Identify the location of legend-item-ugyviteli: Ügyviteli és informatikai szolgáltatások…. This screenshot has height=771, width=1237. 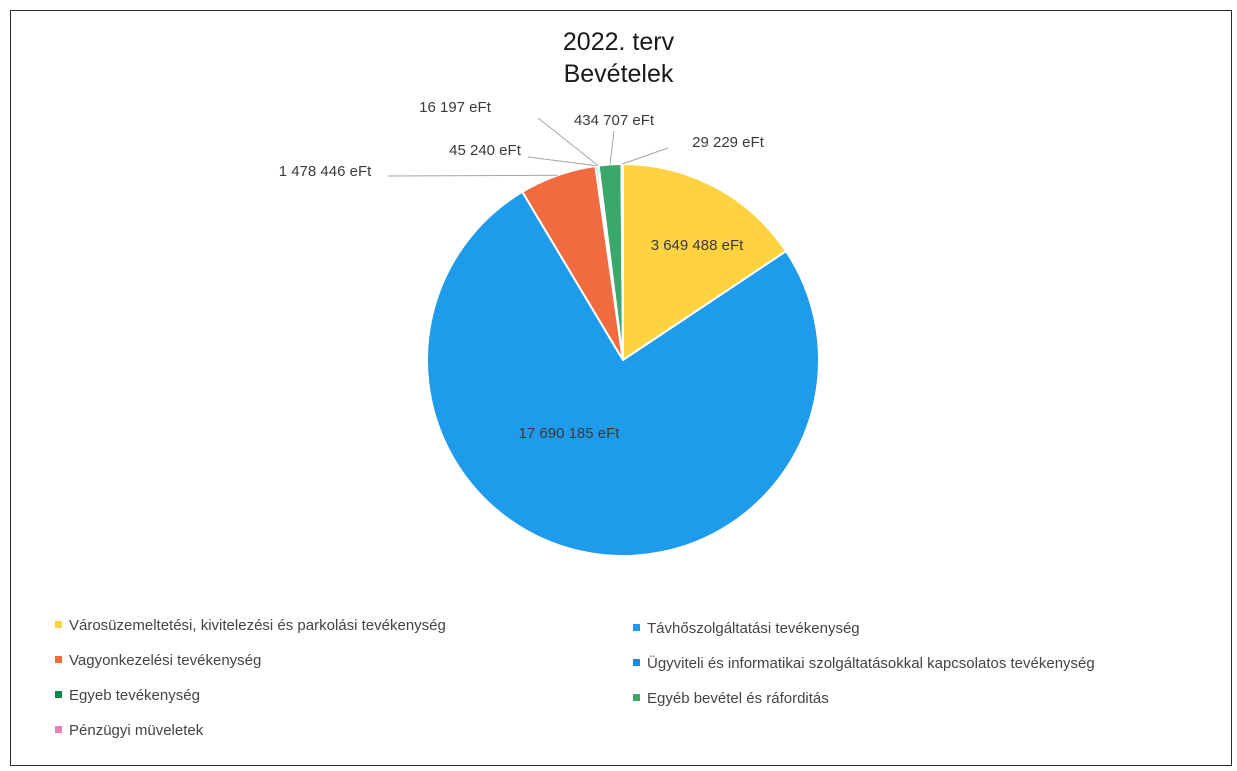
(864, 663).